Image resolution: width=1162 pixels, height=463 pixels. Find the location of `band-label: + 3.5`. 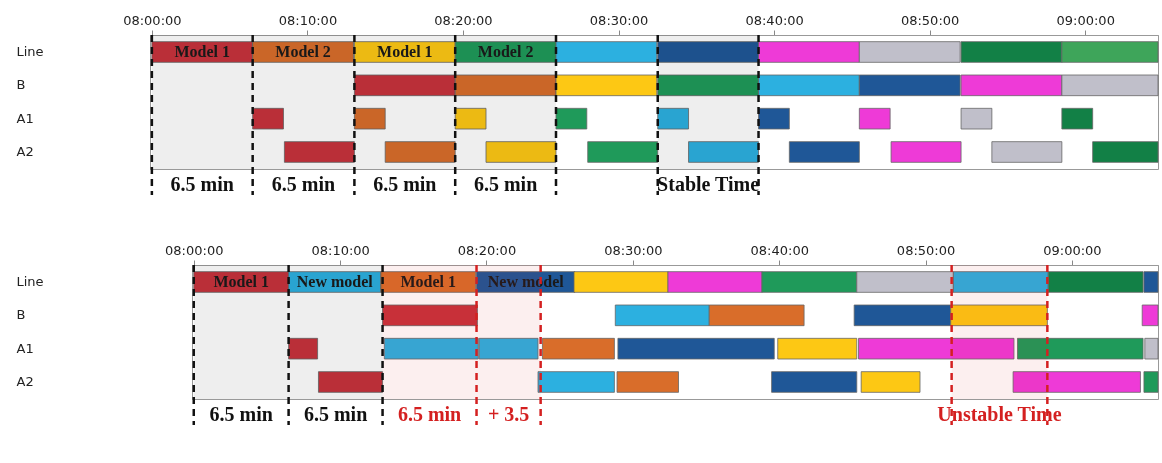

band-label: + 3.5 is located at coordinates (508, 414).